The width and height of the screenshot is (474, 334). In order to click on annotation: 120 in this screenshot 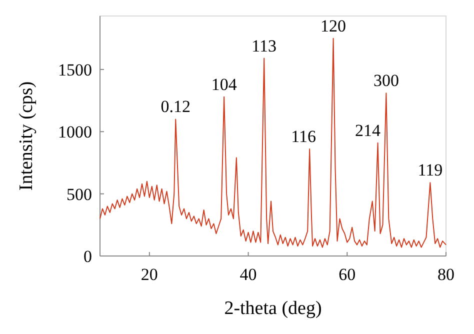, I will do `click(333, 26)`.